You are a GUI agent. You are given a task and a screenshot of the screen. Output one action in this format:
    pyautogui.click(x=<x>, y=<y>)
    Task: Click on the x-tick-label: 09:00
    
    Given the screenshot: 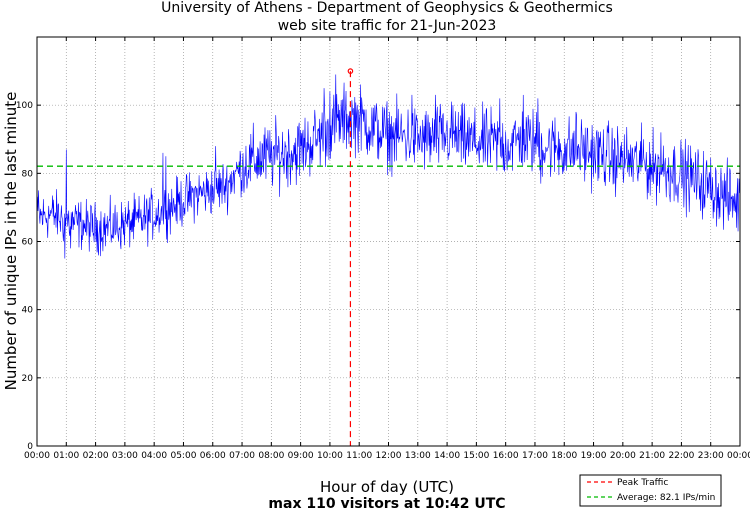 What is the action you would take?
    pyautogui.click(x=301, y=456)
    